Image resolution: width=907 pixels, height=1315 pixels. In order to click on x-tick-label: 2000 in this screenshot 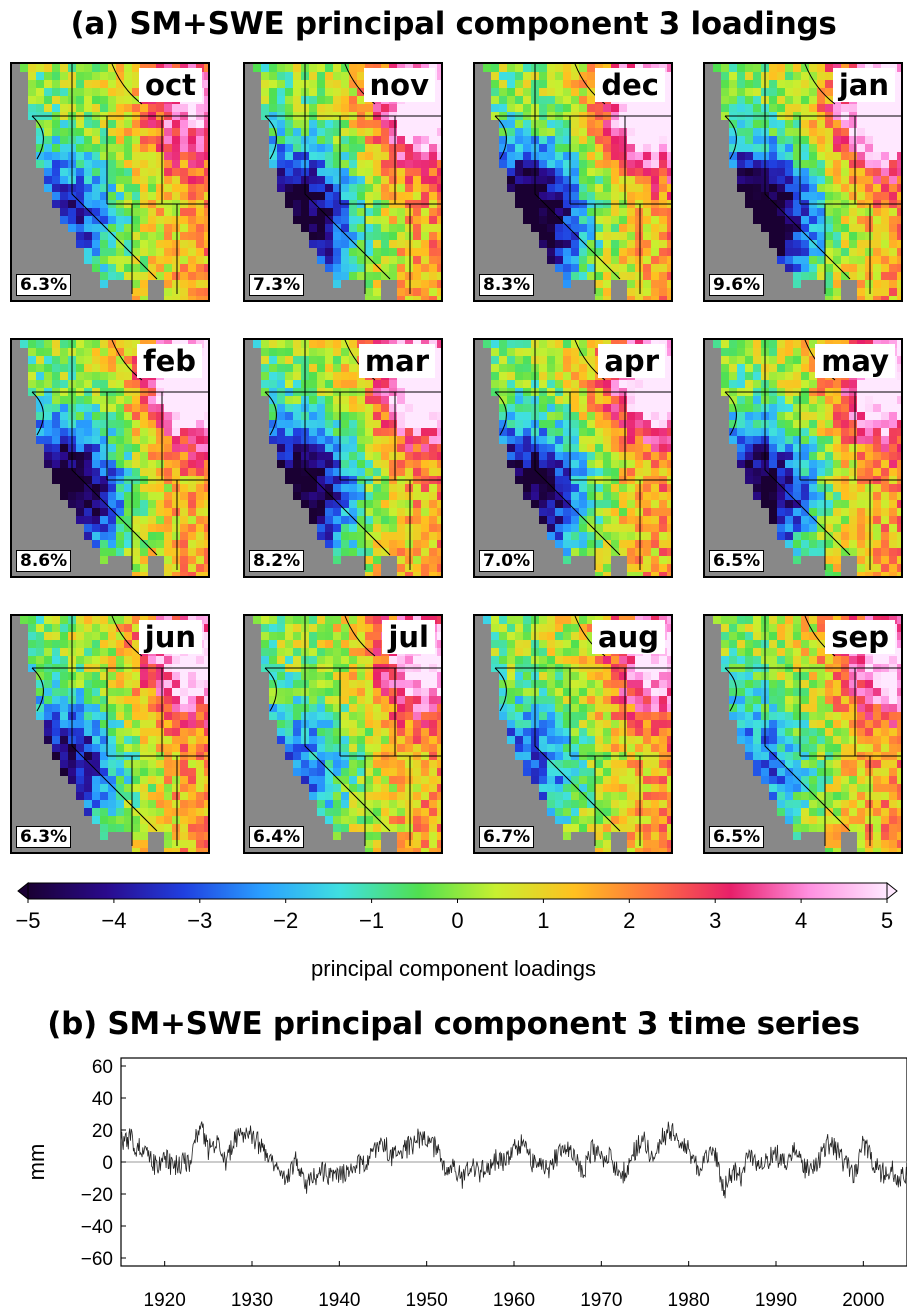, I will do `click(863, 1300)`.